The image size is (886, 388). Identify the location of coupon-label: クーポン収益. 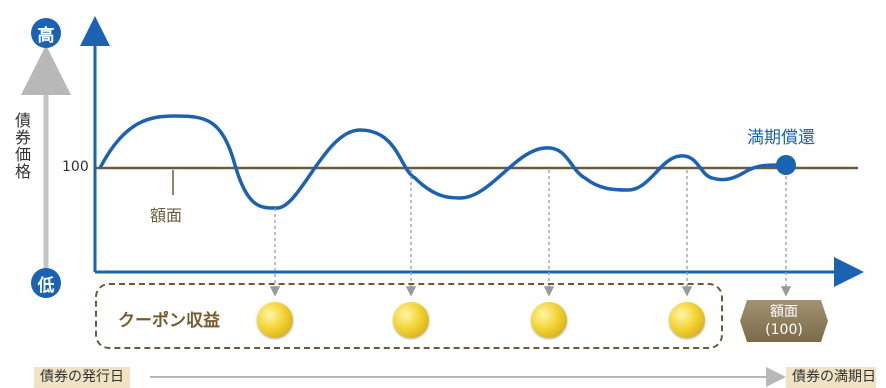
(169, 321).